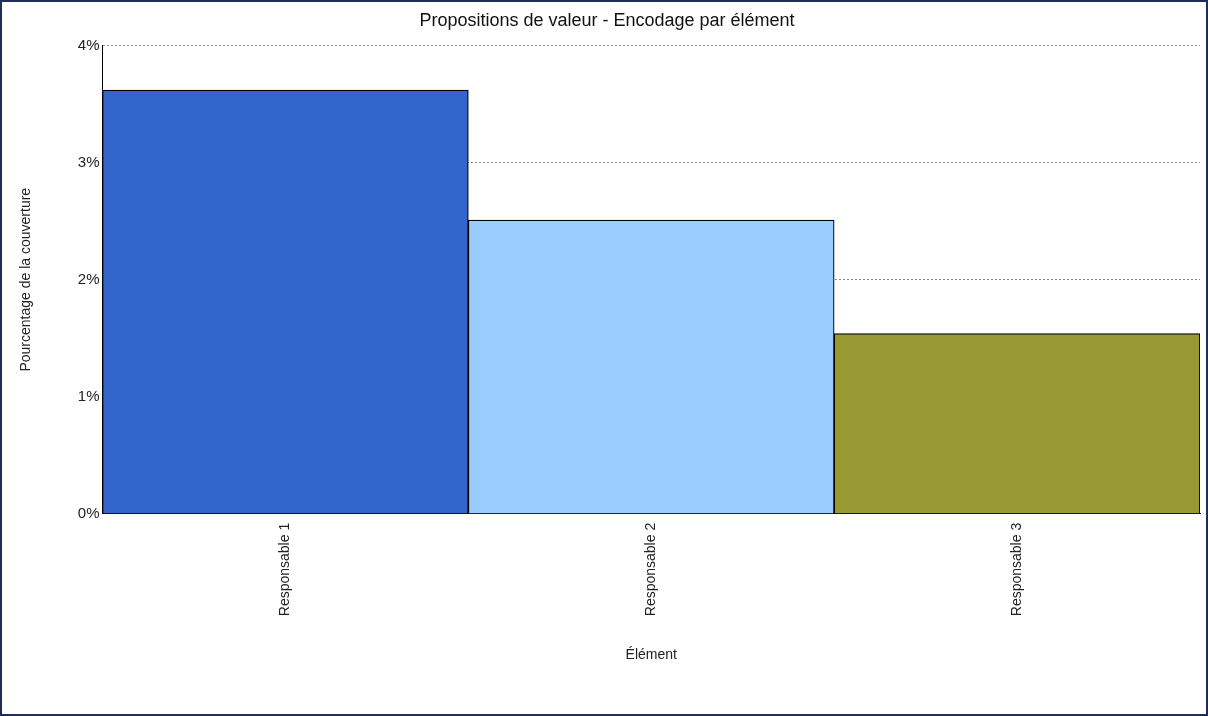 The image size is (1208, 716). I want to click on y-tick-label: 3%, so click(88, 161).